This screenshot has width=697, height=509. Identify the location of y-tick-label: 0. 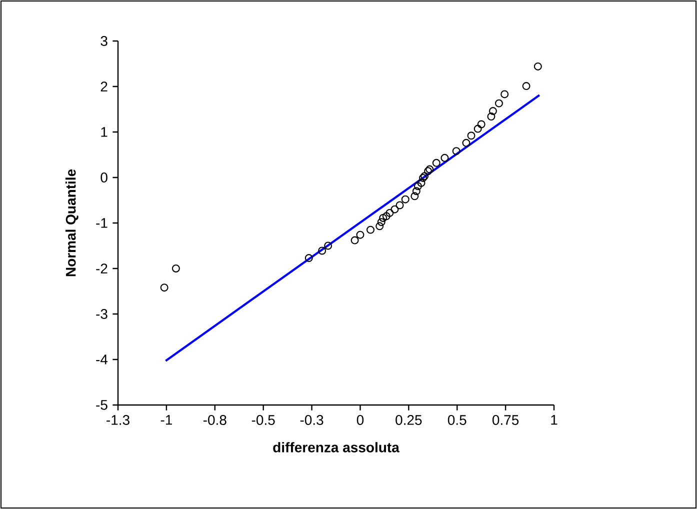
(104, 177).